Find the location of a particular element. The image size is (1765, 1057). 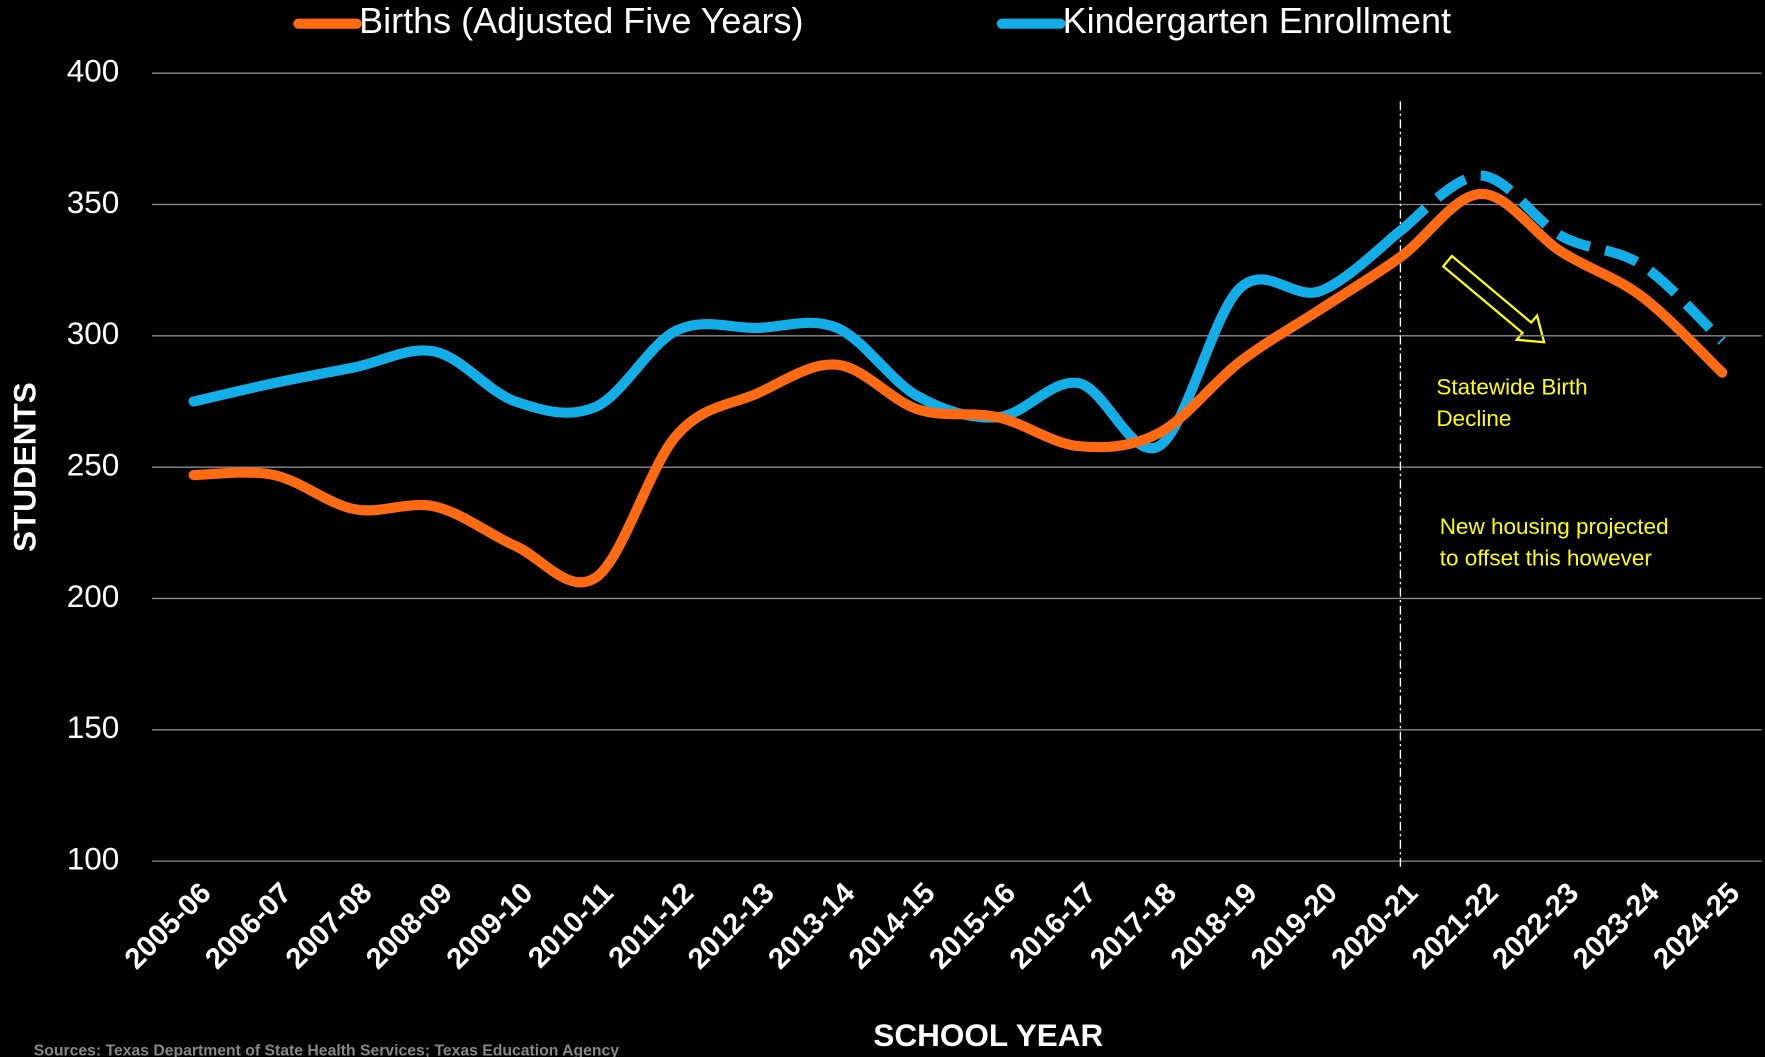

x-tick-label: 2005-06 is located at coordinates (168, 926).